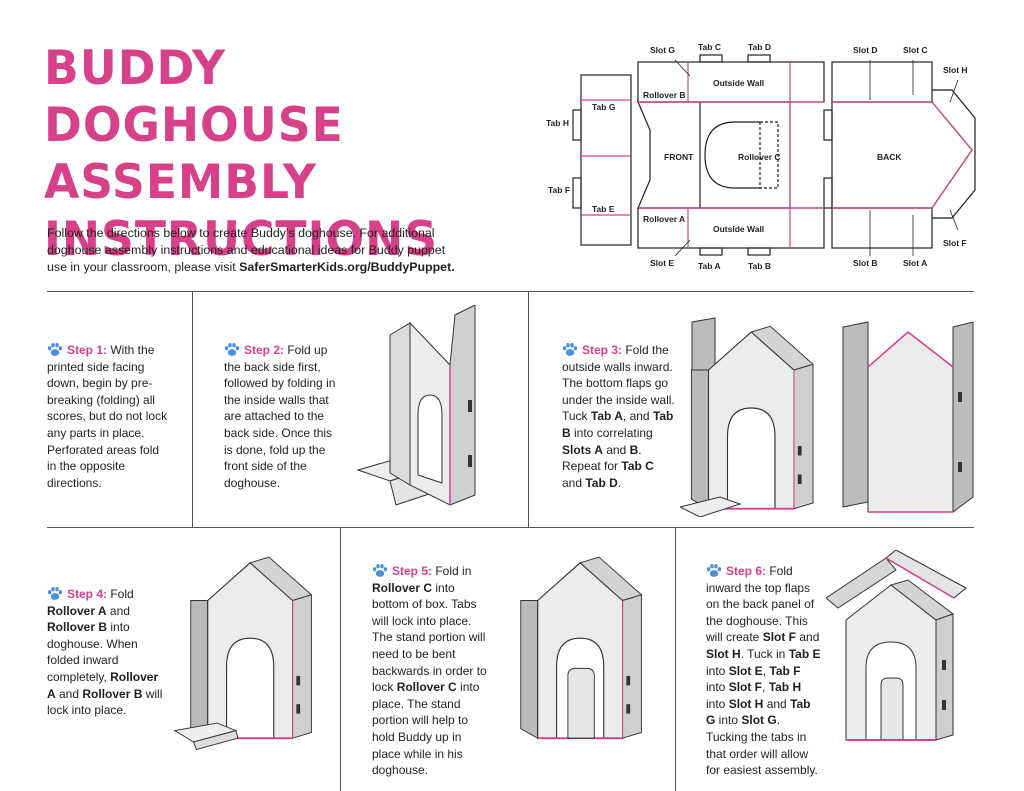 Image resolution: width=1024 pixels, height=791 pixels. I want to click on label-slot-d: Slot D, so click(865, 50).